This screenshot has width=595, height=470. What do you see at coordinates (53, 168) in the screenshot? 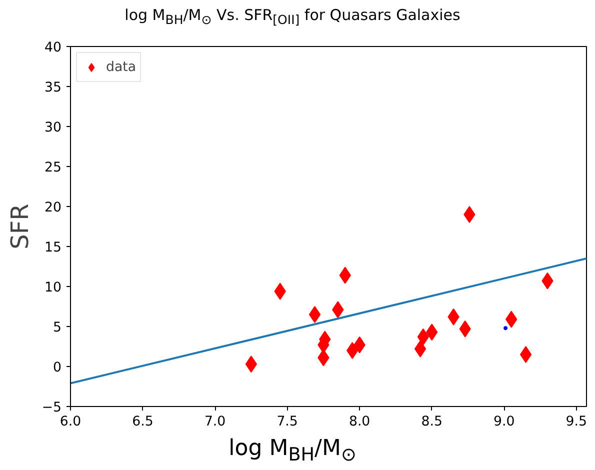
I see `y-tick-label: 25` at bounding box center [53, 168].